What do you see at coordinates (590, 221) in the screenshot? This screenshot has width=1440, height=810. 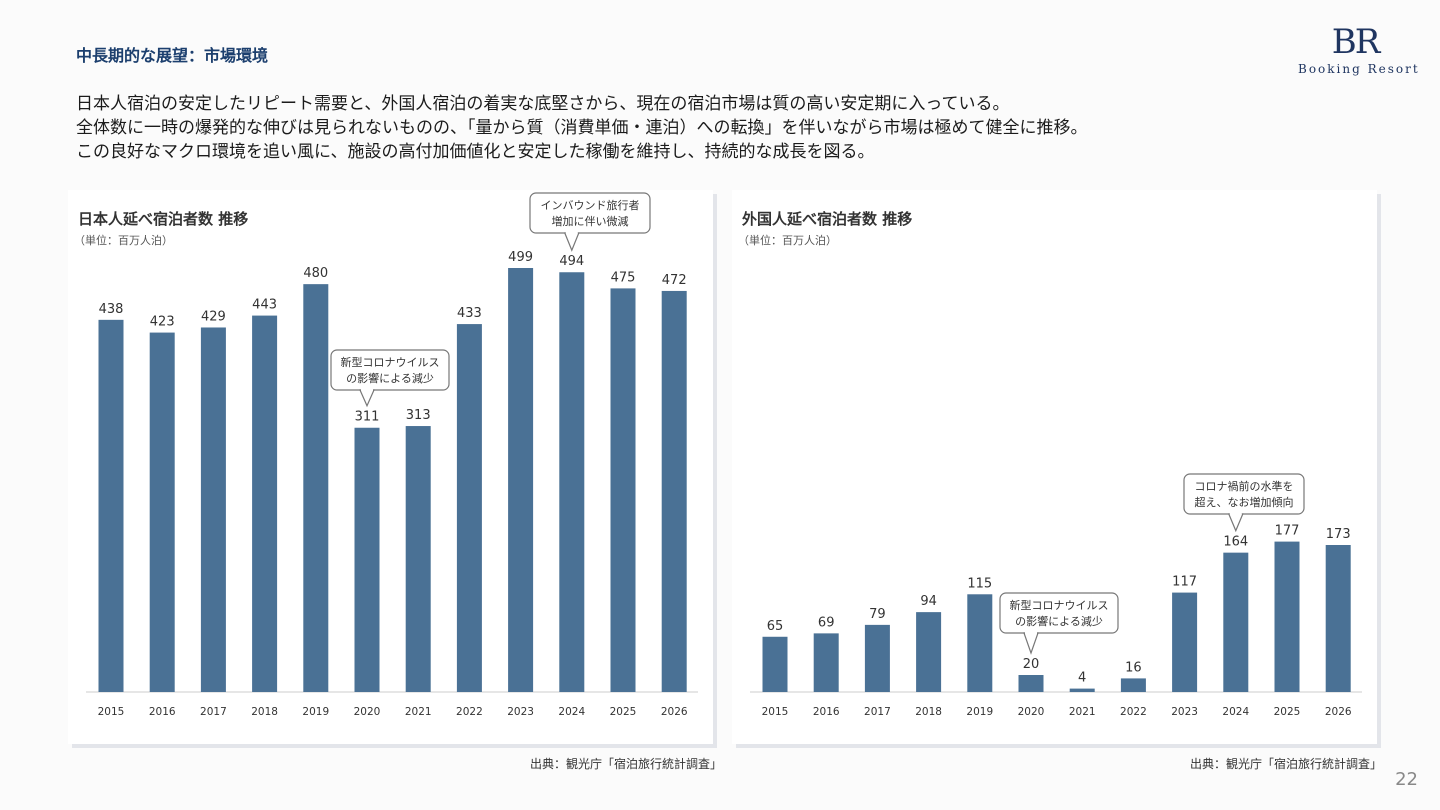 I see `callout-text: 増加に伴い微減` at bounding box center [590, 221].